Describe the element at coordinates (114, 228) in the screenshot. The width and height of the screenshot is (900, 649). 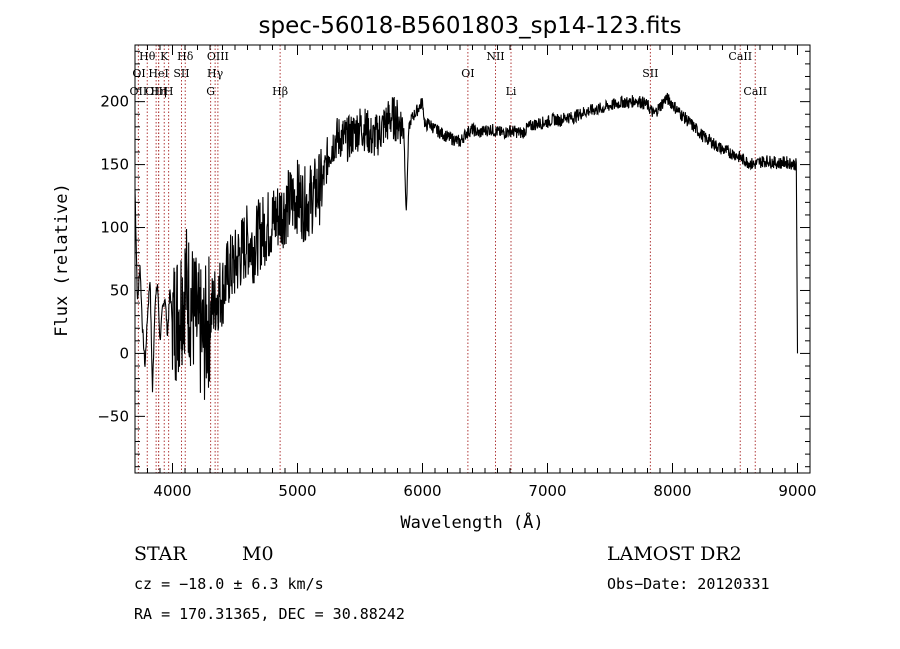
I see `y-tick-label: 100` at that location.